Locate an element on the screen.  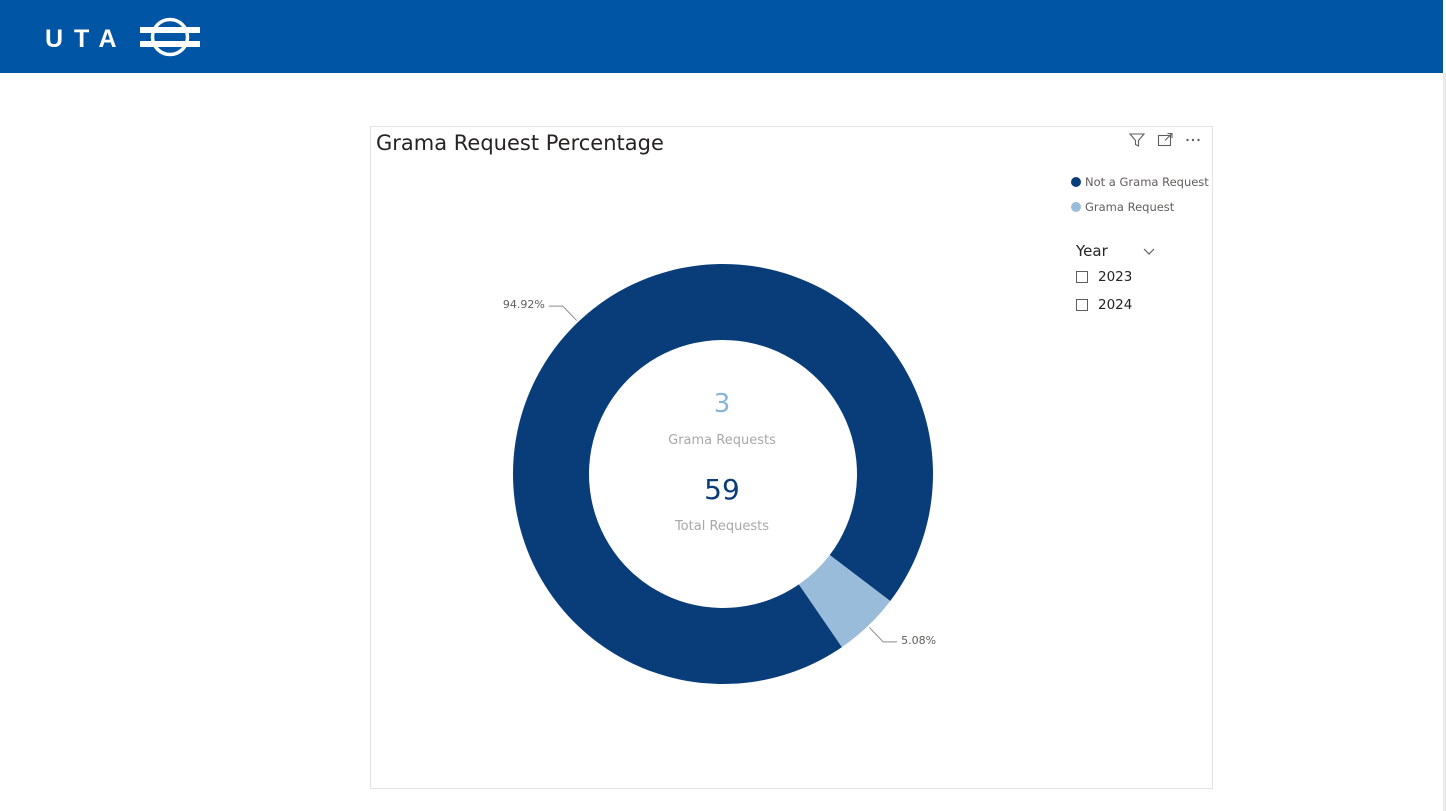
total-request-count: 59 is located at coordinates (722, 489).